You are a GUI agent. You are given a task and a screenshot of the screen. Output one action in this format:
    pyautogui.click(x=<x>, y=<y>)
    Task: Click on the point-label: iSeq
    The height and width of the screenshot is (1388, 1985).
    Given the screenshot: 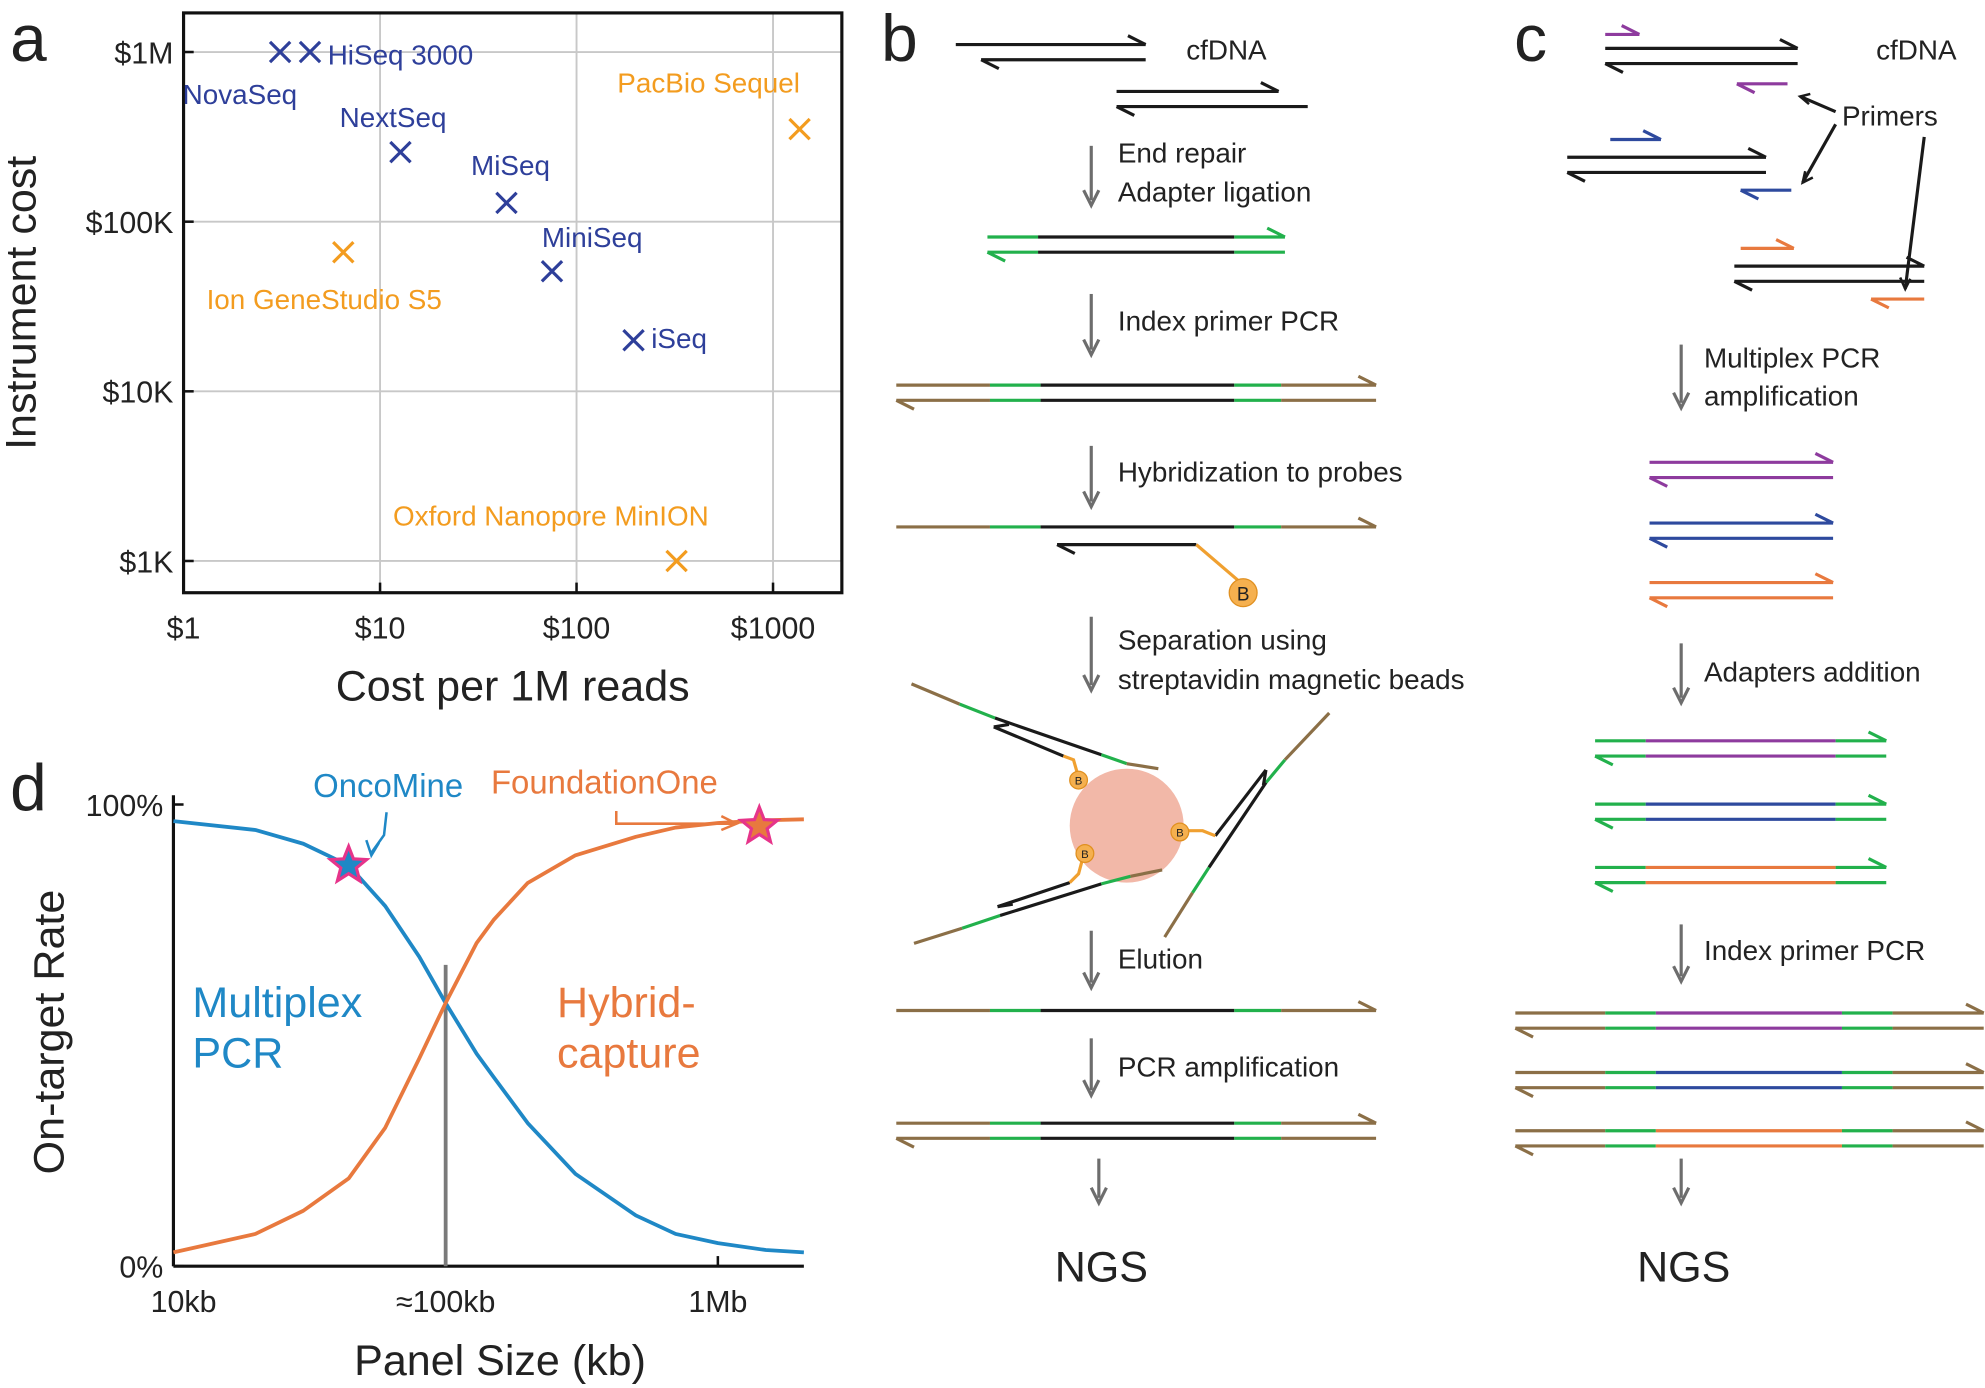 What is the action you would take?
    pyautogui.click(x=679, y=338)
    